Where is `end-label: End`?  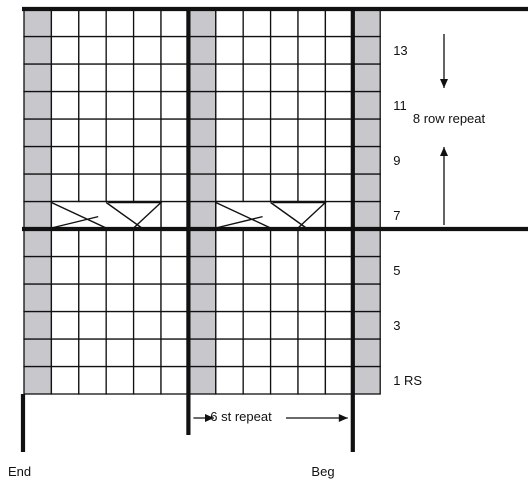 end-label: End is located at coordinates (19, 471).